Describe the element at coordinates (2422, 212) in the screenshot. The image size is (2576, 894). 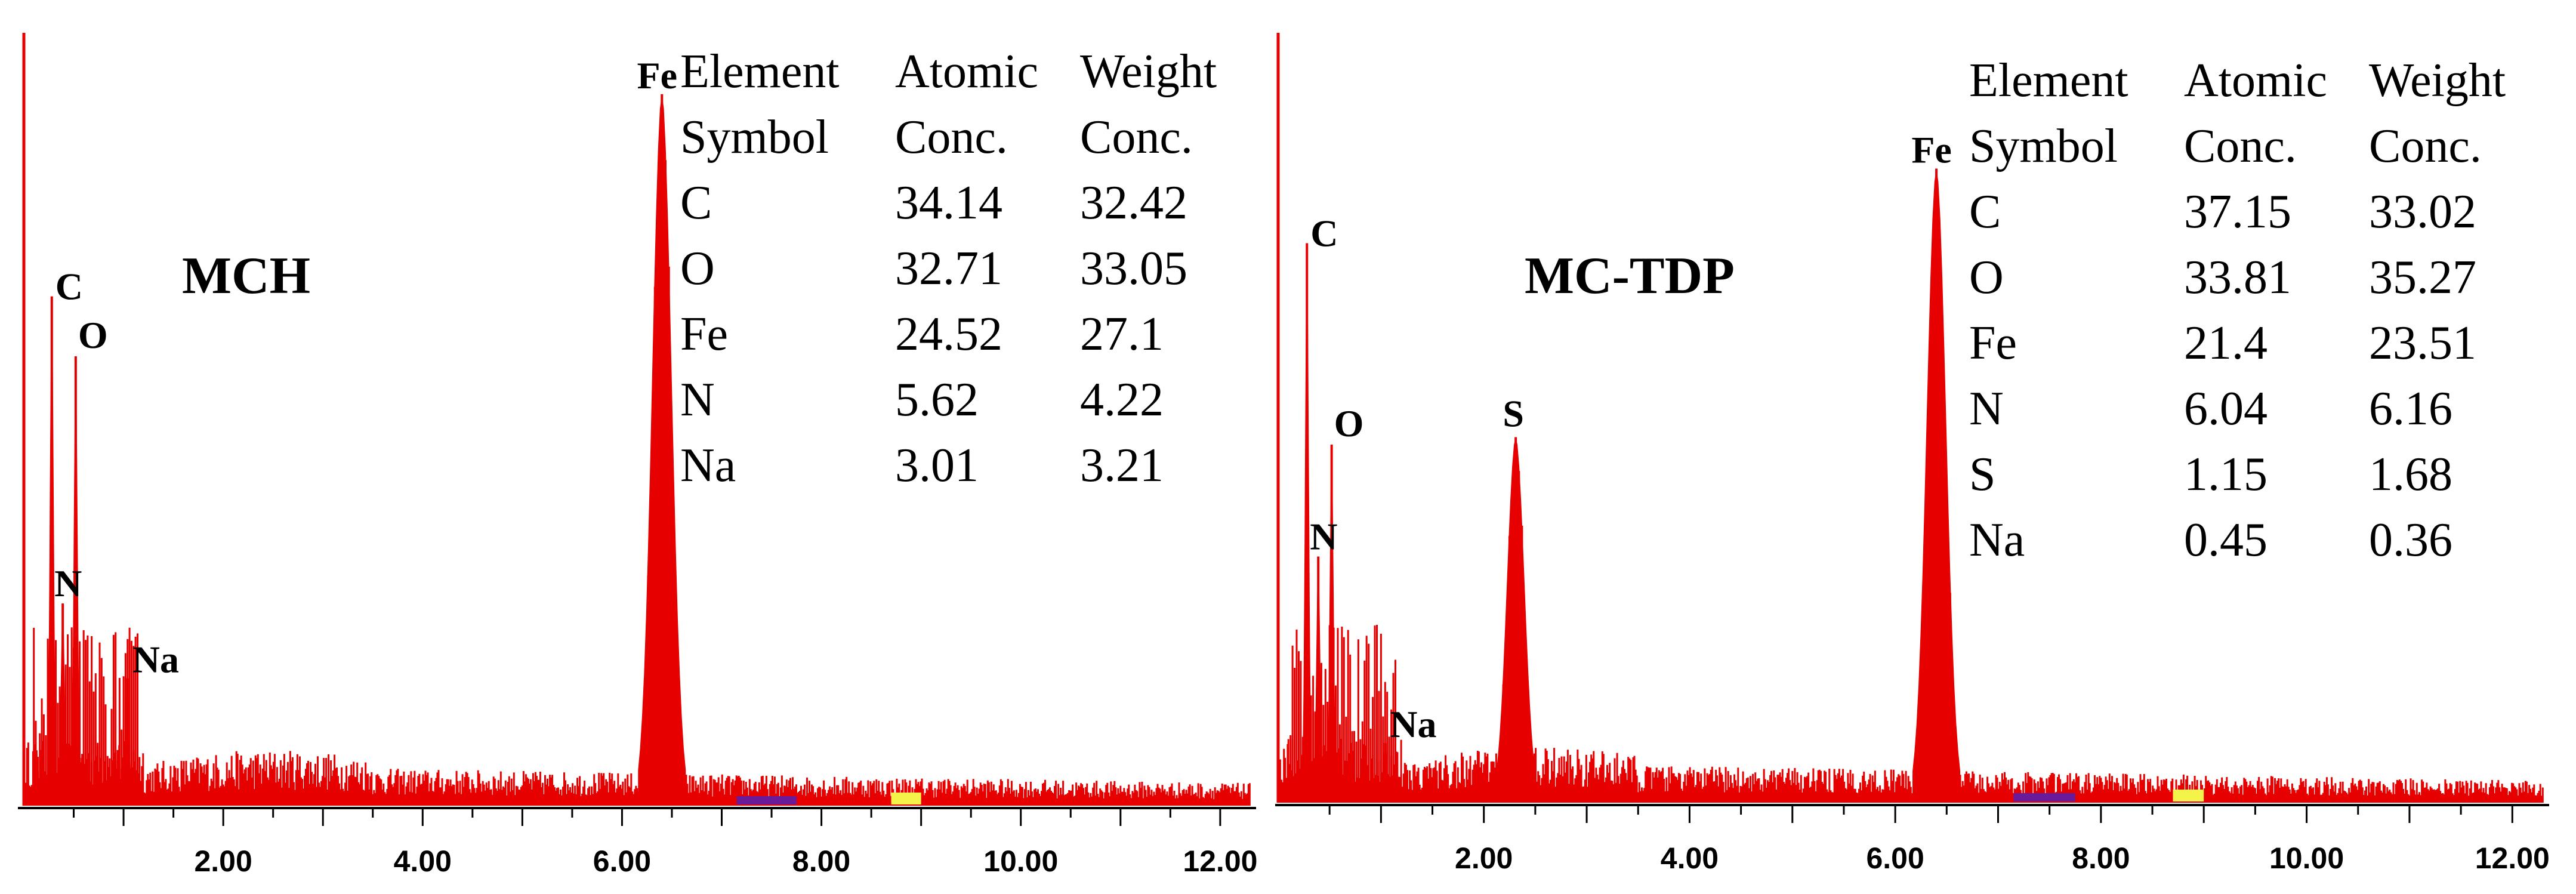
I see `weight-conc-cell: 33.02` at that location.